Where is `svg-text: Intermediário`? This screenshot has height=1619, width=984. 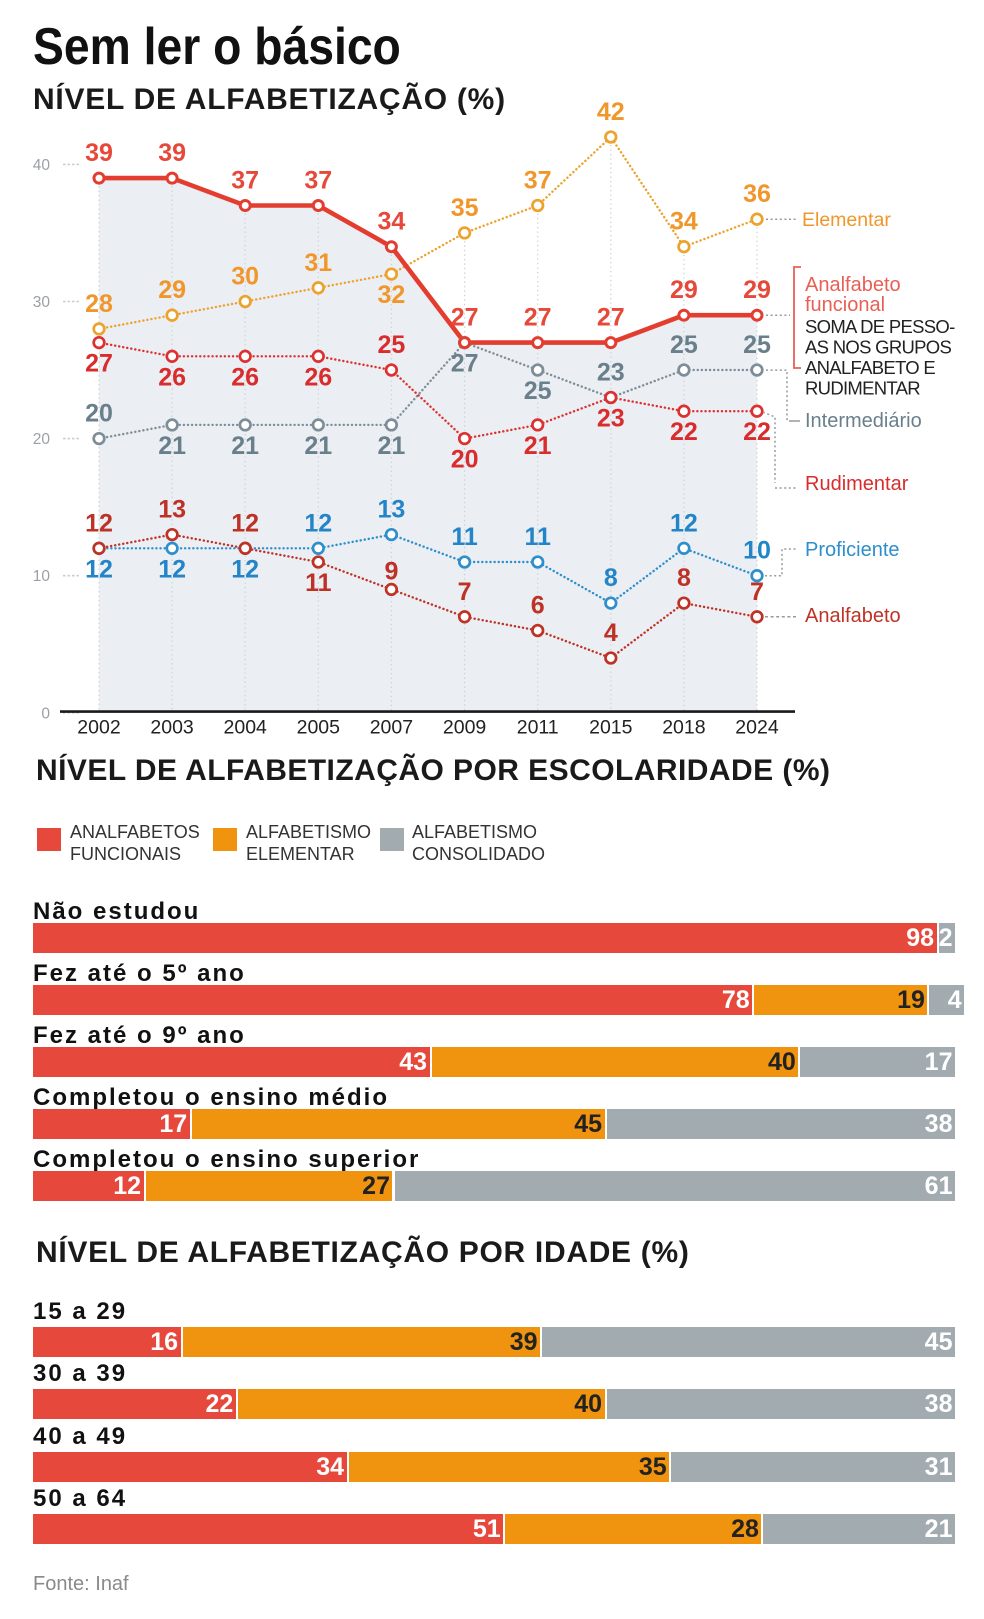 svg-text: Intermediário is located at coordinates (863, 421).